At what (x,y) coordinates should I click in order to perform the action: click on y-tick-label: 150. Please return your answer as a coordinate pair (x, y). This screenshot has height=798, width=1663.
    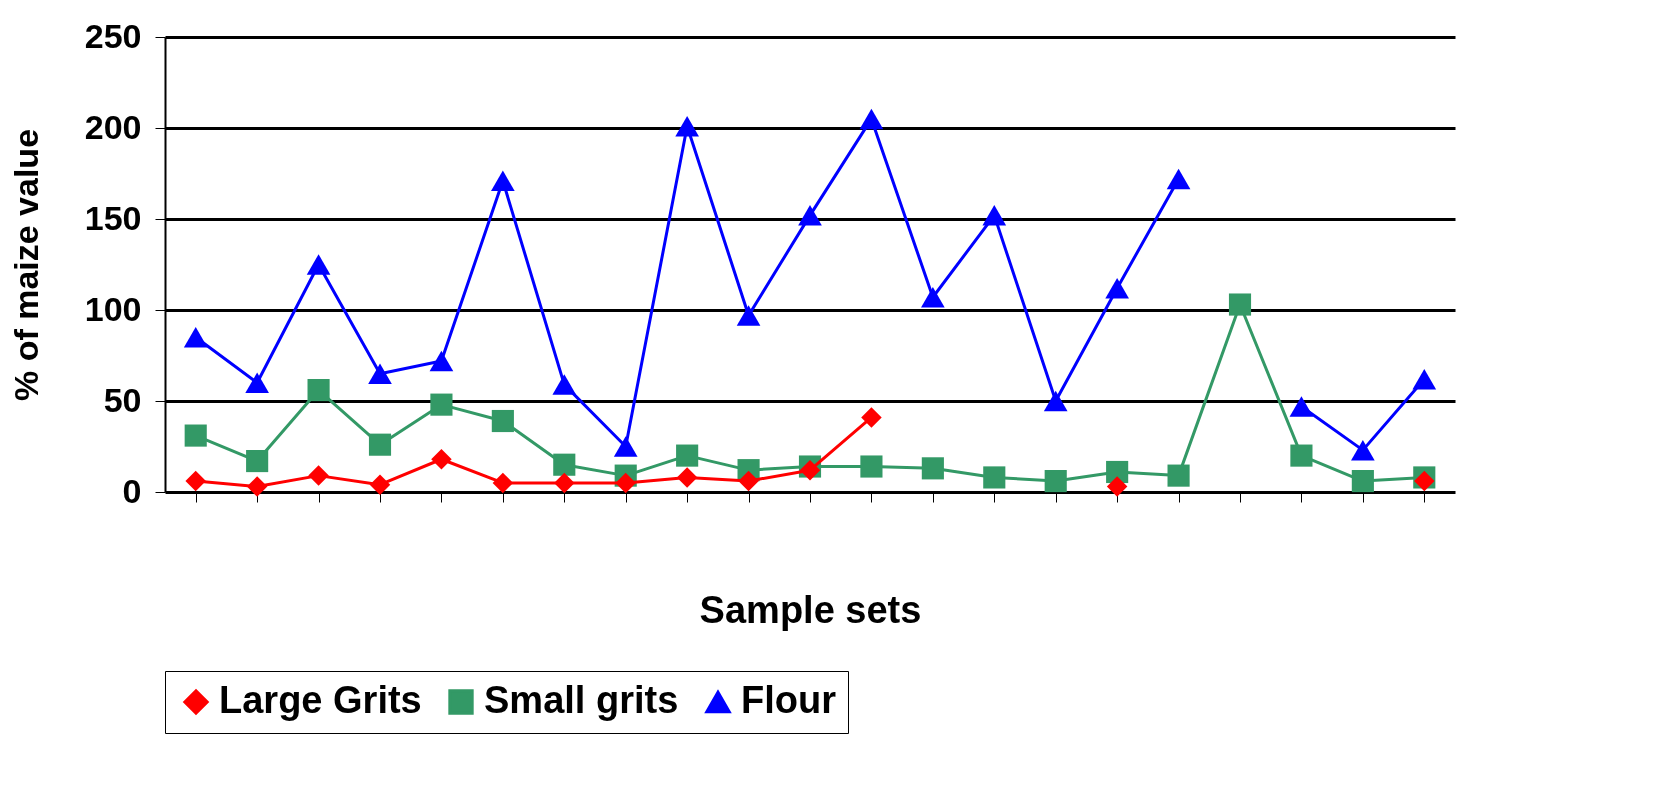
    Looking at the image, I should click on (113, 217).